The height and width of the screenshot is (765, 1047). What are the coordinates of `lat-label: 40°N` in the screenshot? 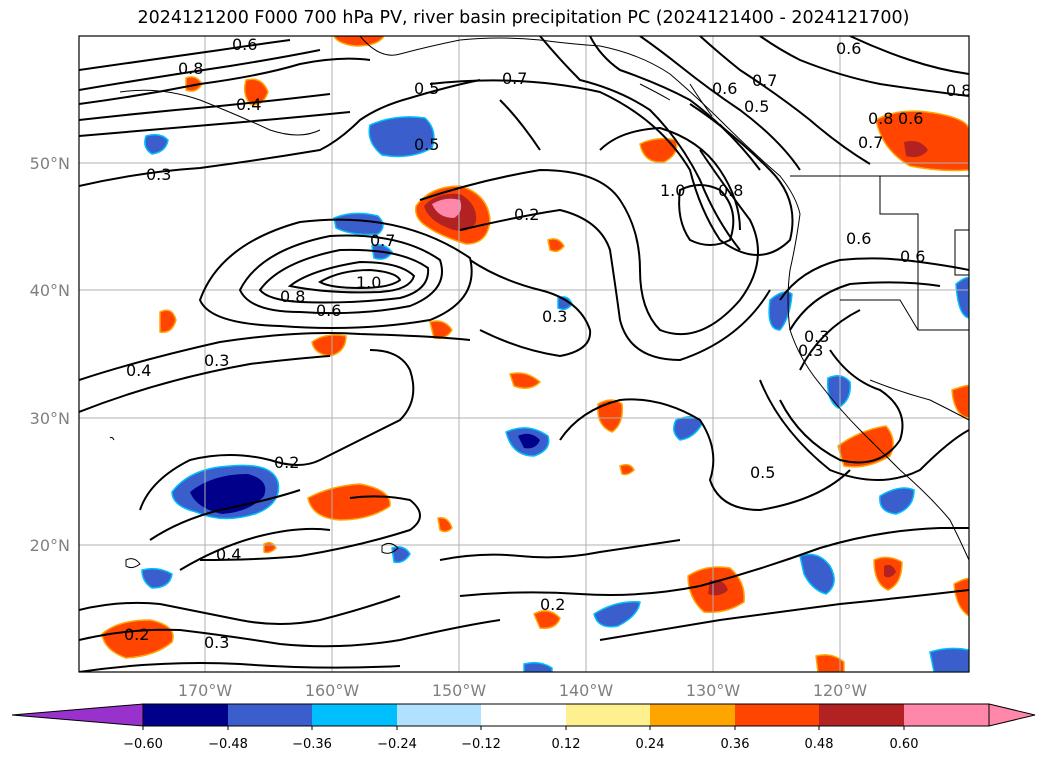 It's located at (50, 290).